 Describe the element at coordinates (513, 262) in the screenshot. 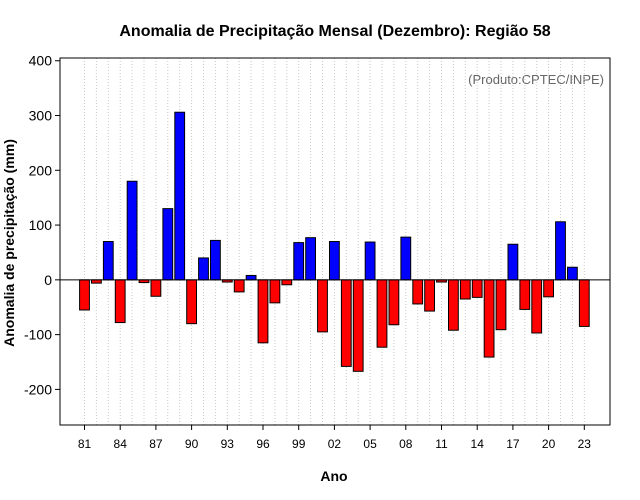

I see `bar-2017` at that location.